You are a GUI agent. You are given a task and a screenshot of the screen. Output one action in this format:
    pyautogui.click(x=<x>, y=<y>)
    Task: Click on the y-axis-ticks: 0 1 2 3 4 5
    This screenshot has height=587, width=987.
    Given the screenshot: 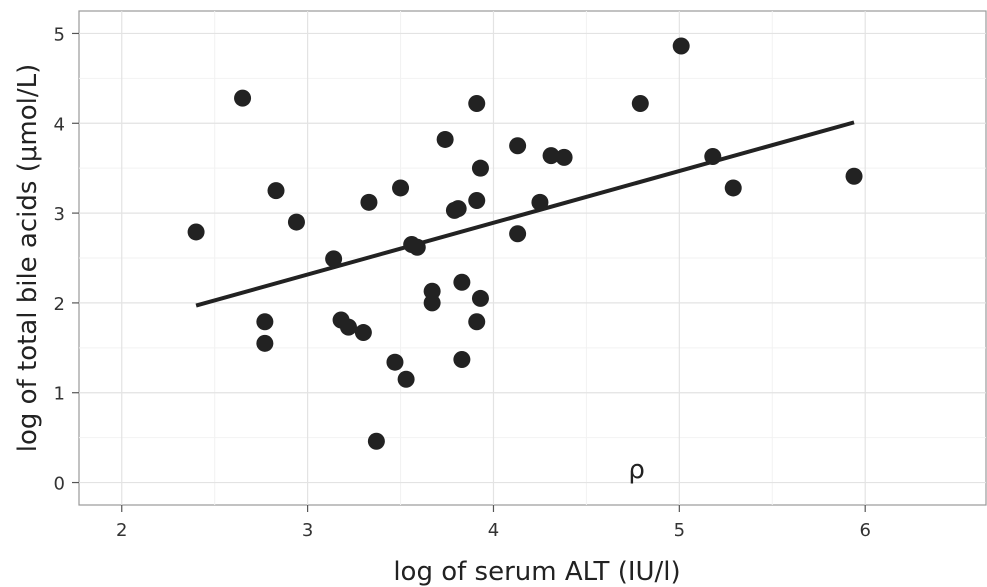 What is the action you would take?
    pyautogui.click(x=66, y=259)
    